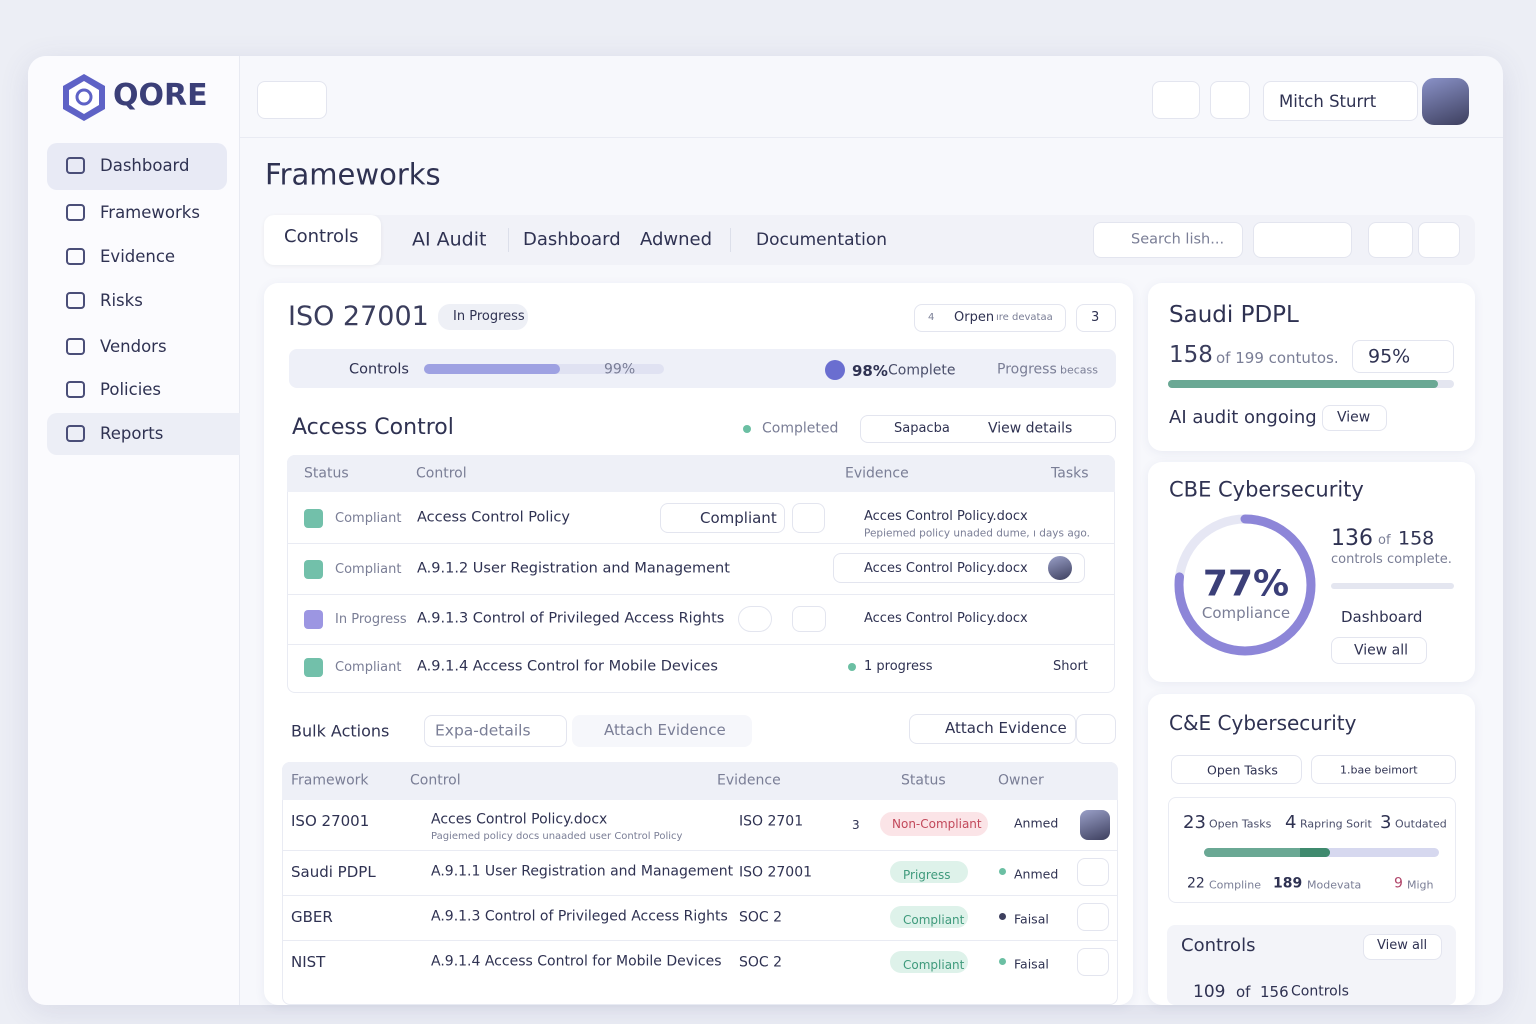 This screenshot has width=1536, height=1024. What do you see at coordinates (974, 318) in the screenshot?
I see `open-label: Orpen` at bounding box center [974, 318].